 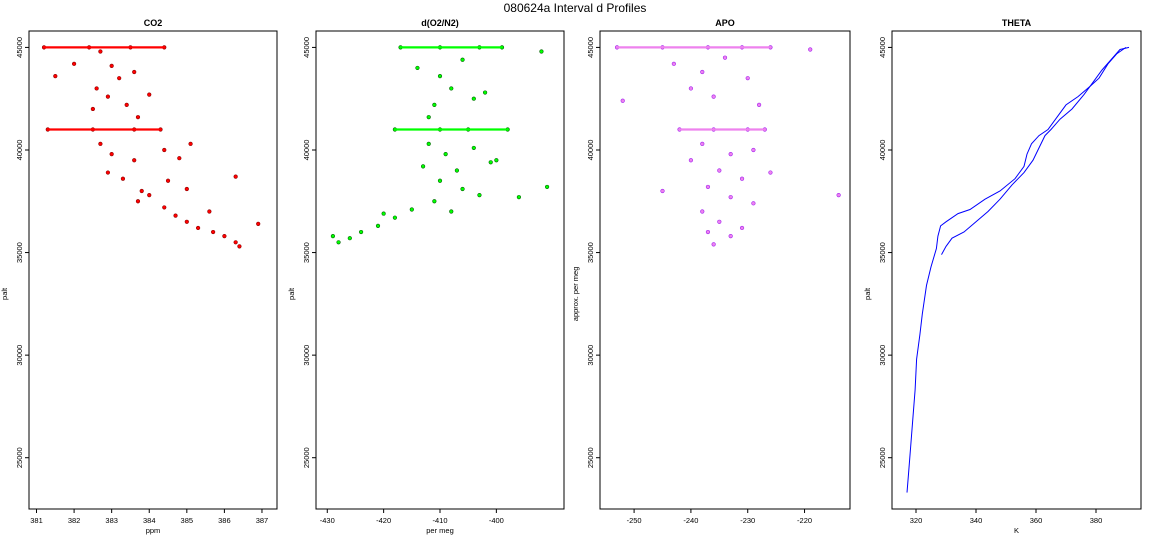 What do you see at coordinates (153, 23) in the screenshot?
I see `co2-title: CO2` at bounding box center [153, 23].